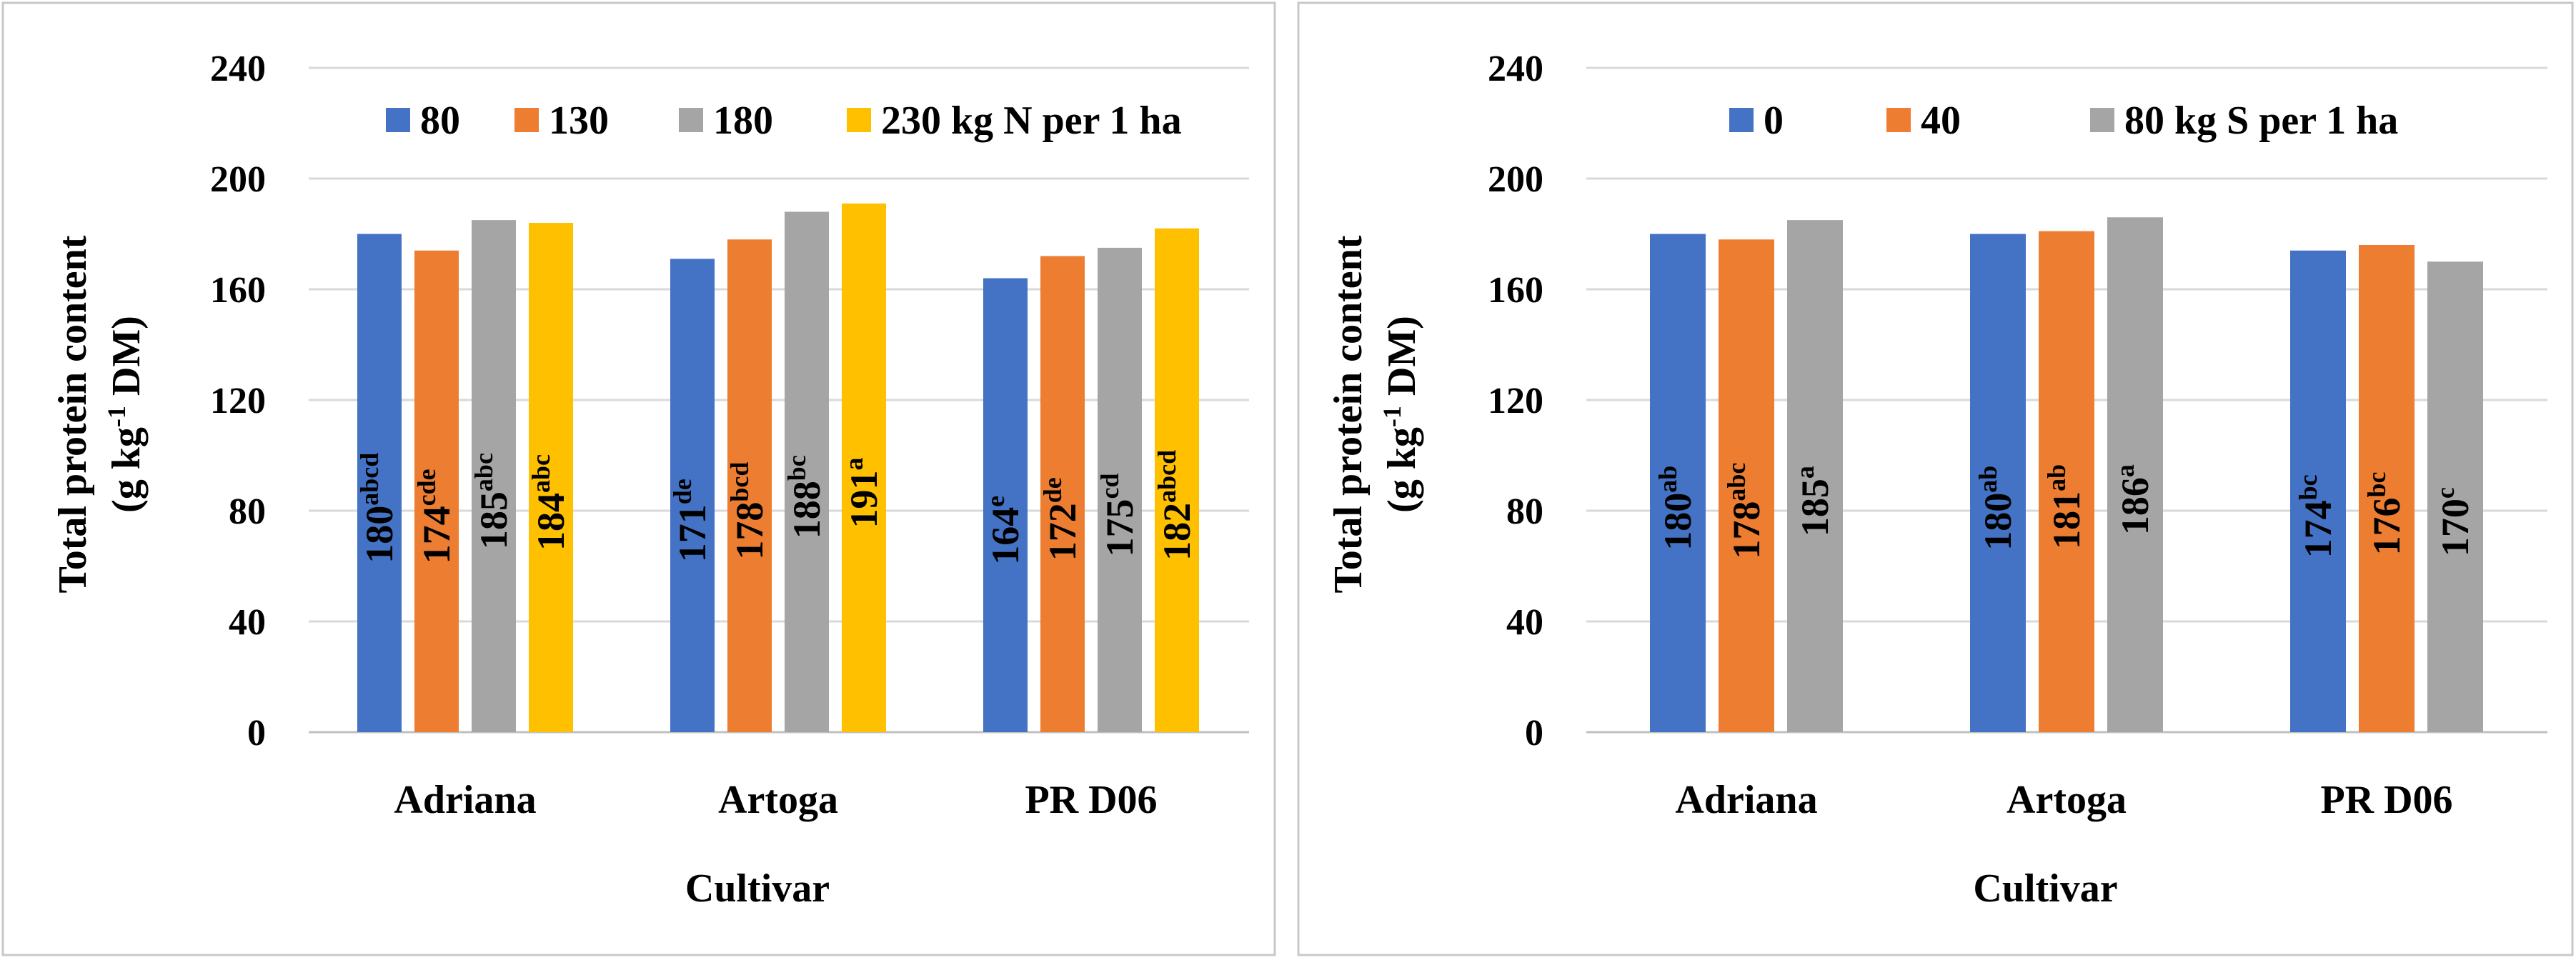  What do you see at coordinates (863, 499) in the screenshot?
I see `data-label-value: 191` at bounding box center [863, 499].